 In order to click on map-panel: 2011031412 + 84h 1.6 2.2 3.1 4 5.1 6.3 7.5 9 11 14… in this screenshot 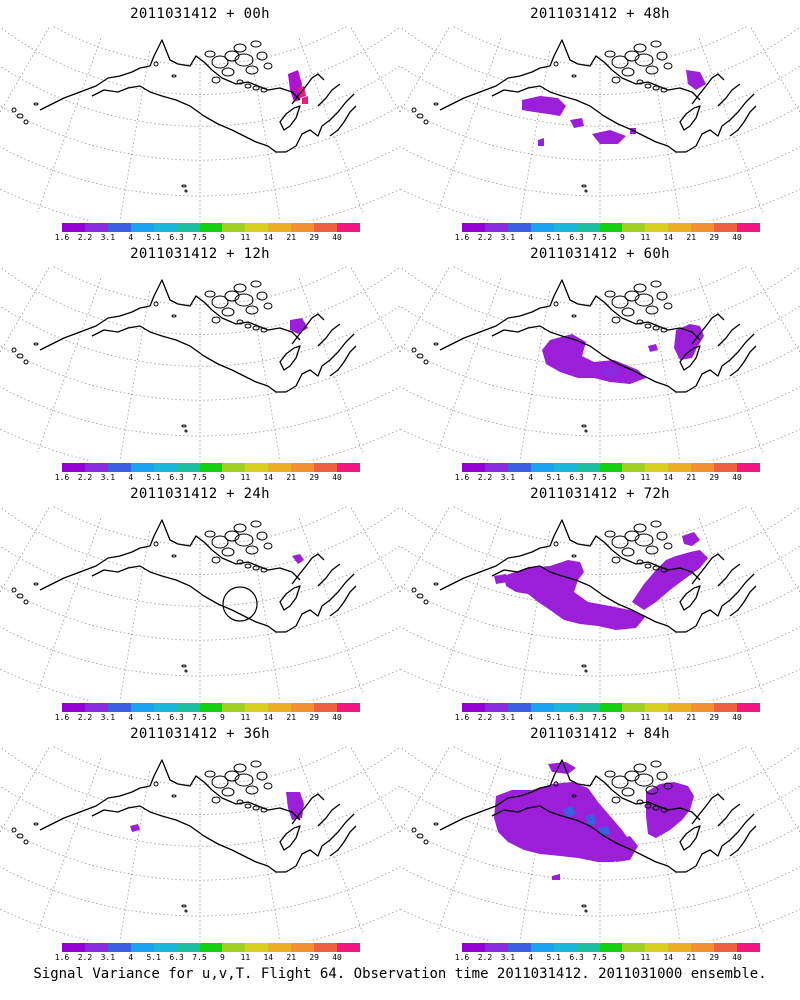, I will do `click(600, 841)`.